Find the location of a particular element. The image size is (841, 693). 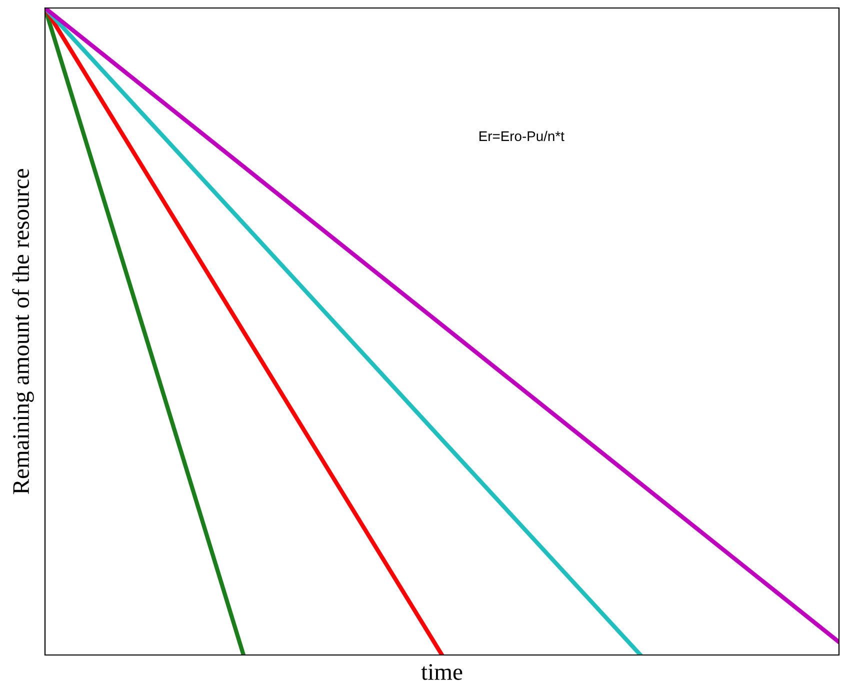

x-axis-title: time is located at coordinates (441, 672).